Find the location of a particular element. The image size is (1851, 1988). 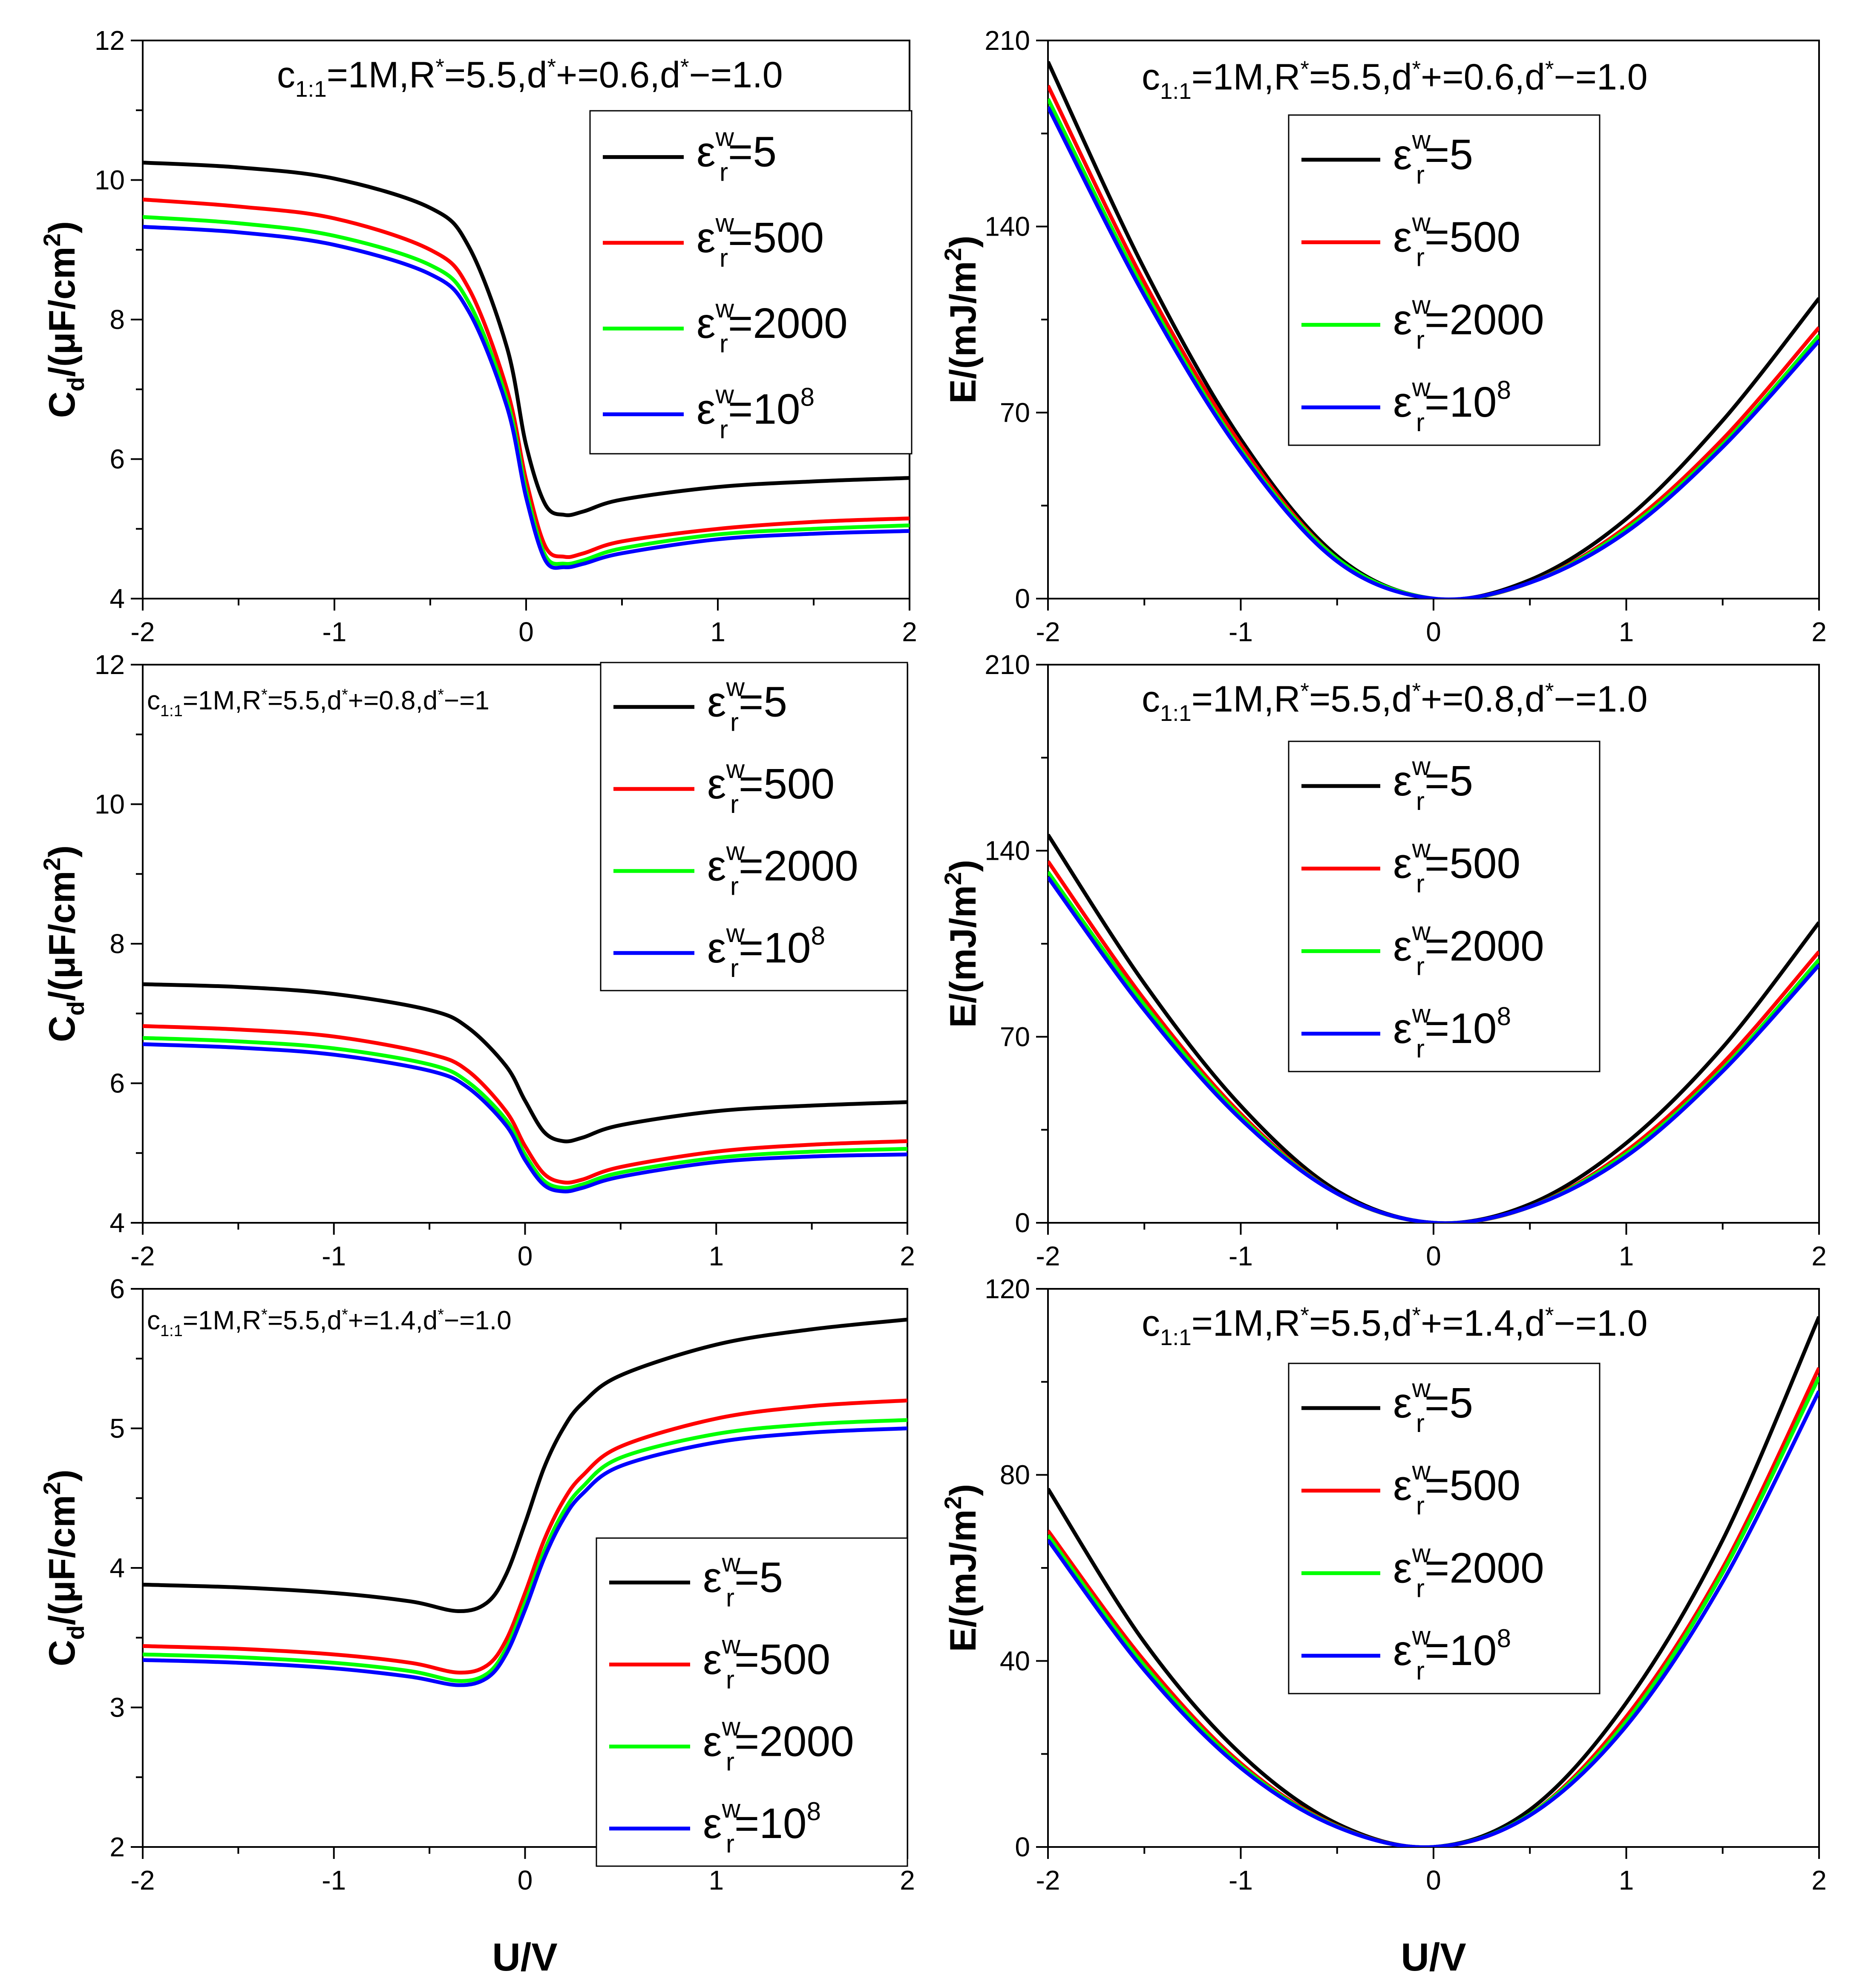

y-tick-label: 120 is located at coordinates (1007, 1288).